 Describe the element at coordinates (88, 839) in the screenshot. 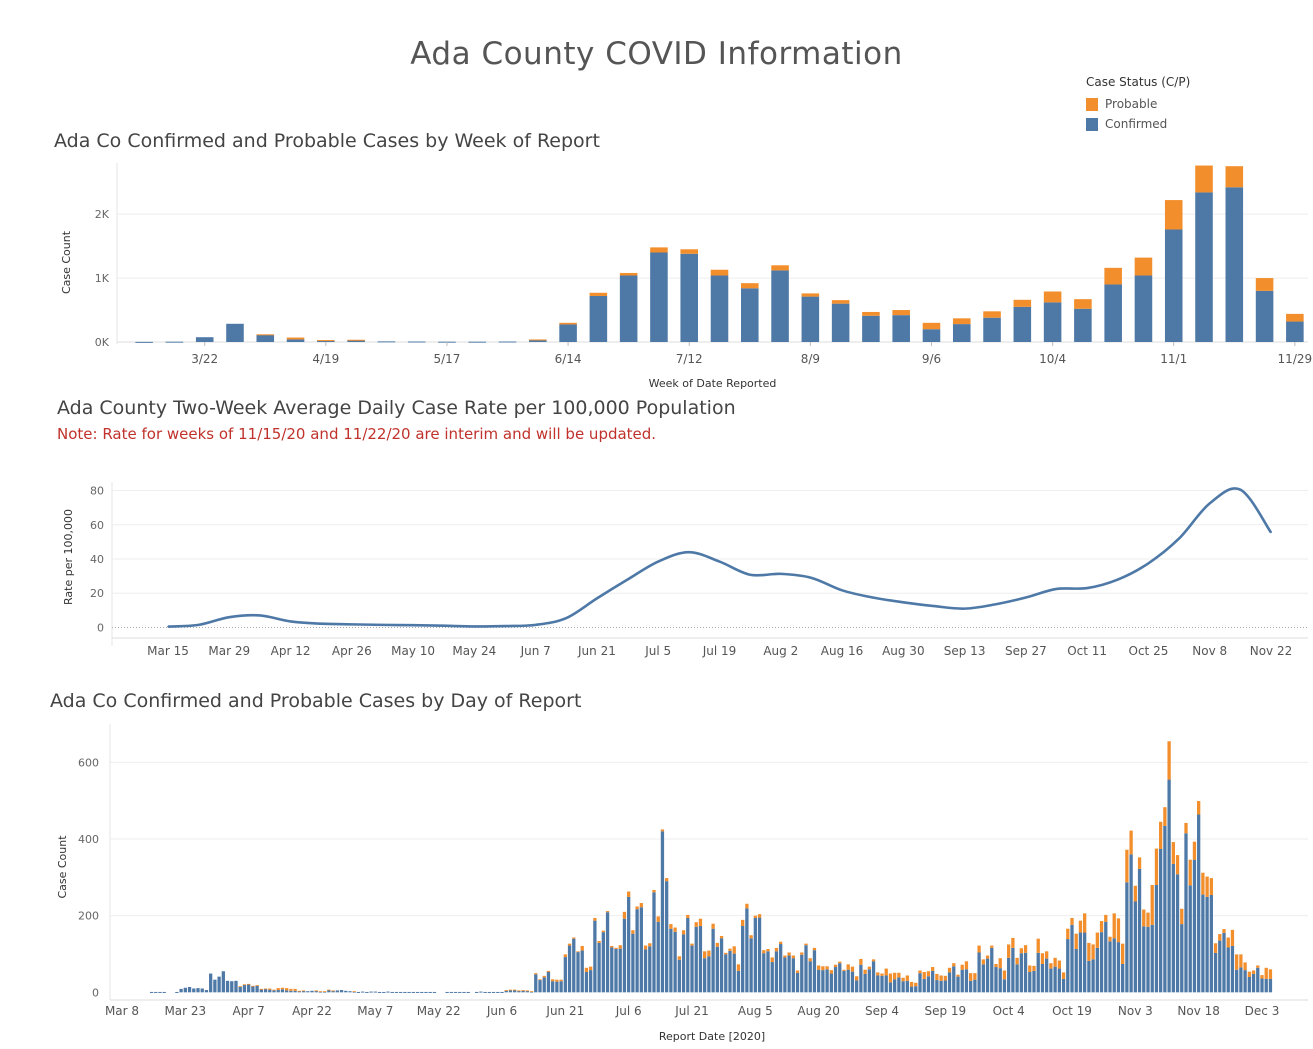

I see `y-tick-label: 400` at that location.